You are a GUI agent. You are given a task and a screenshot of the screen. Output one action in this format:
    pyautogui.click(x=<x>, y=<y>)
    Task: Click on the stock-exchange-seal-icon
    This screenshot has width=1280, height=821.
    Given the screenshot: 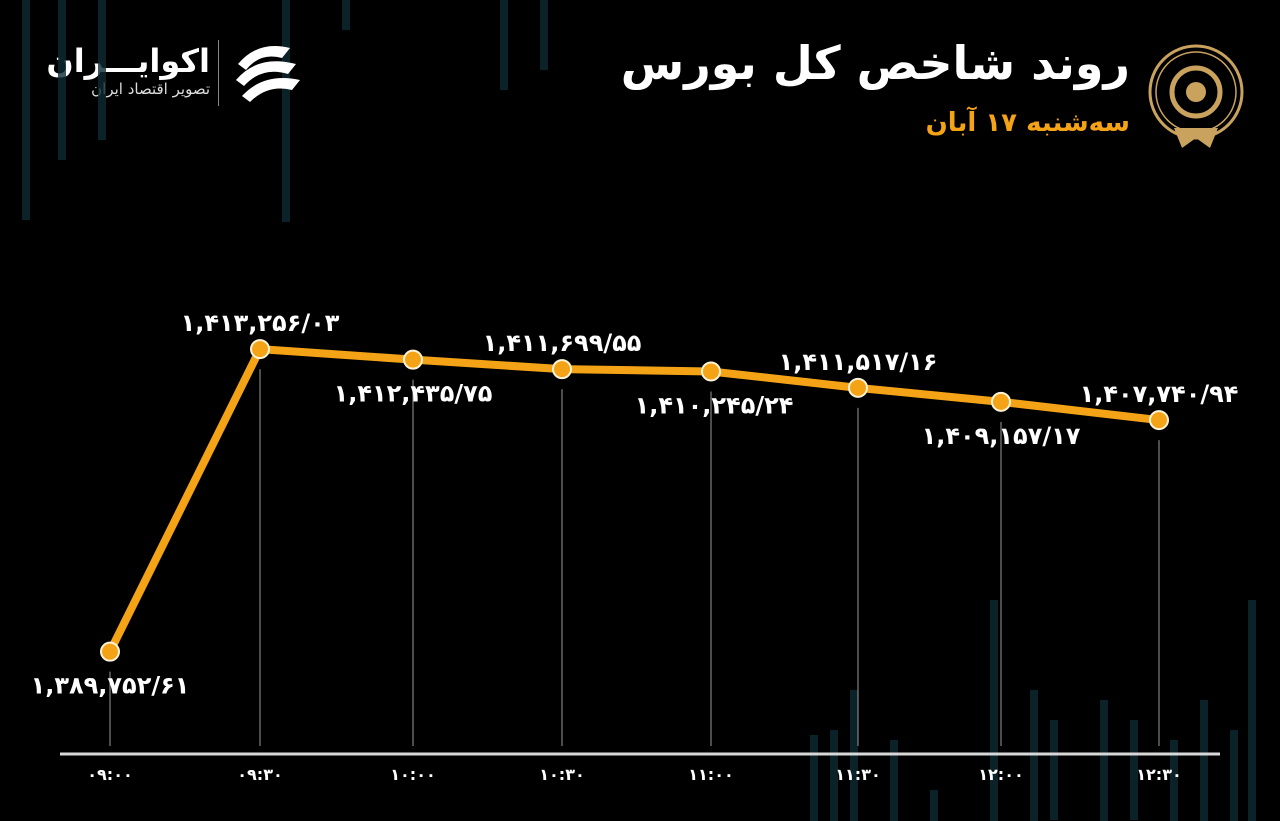 What is the action you would take?
    pyautogui.click(x=1196, y=96)
    